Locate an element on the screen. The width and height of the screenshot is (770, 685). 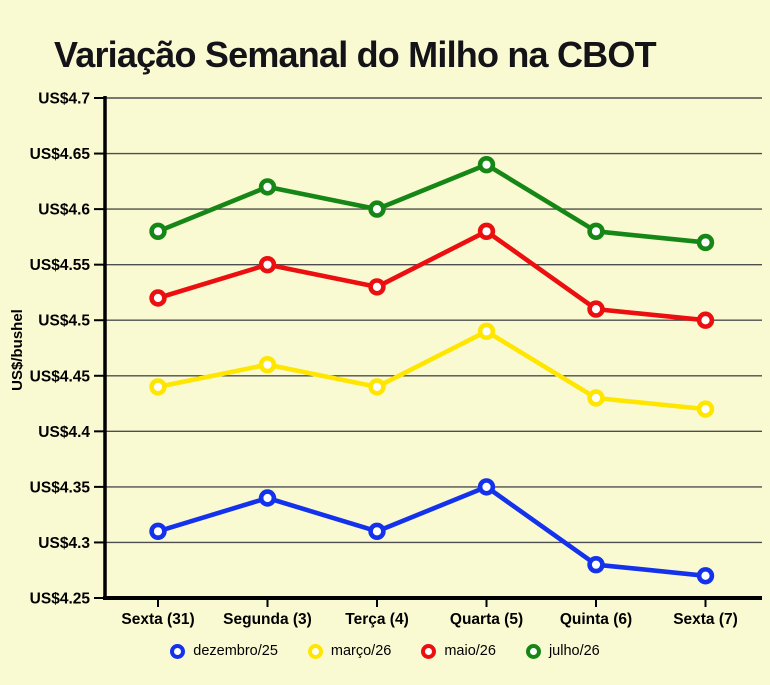
y-tick-label: US$4.3 is located at coordinates (64, 543).